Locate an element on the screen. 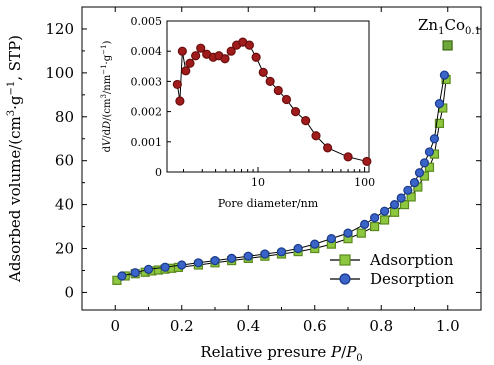  inset-x-tick-label: 10 is located at coordinates (258, 182).